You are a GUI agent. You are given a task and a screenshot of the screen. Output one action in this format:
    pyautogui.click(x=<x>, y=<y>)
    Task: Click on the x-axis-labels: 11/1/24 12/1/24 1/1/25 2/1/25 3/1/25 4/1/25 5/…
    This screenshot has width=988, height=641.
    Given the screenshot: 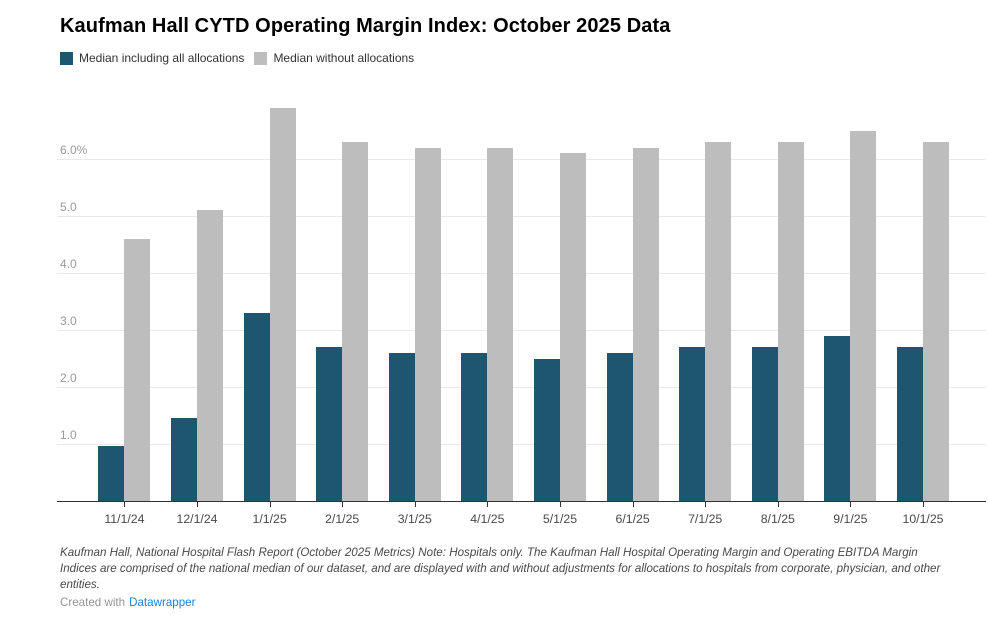 What is the action you would take?
    pyautogui.click(x=521, y=520)
    